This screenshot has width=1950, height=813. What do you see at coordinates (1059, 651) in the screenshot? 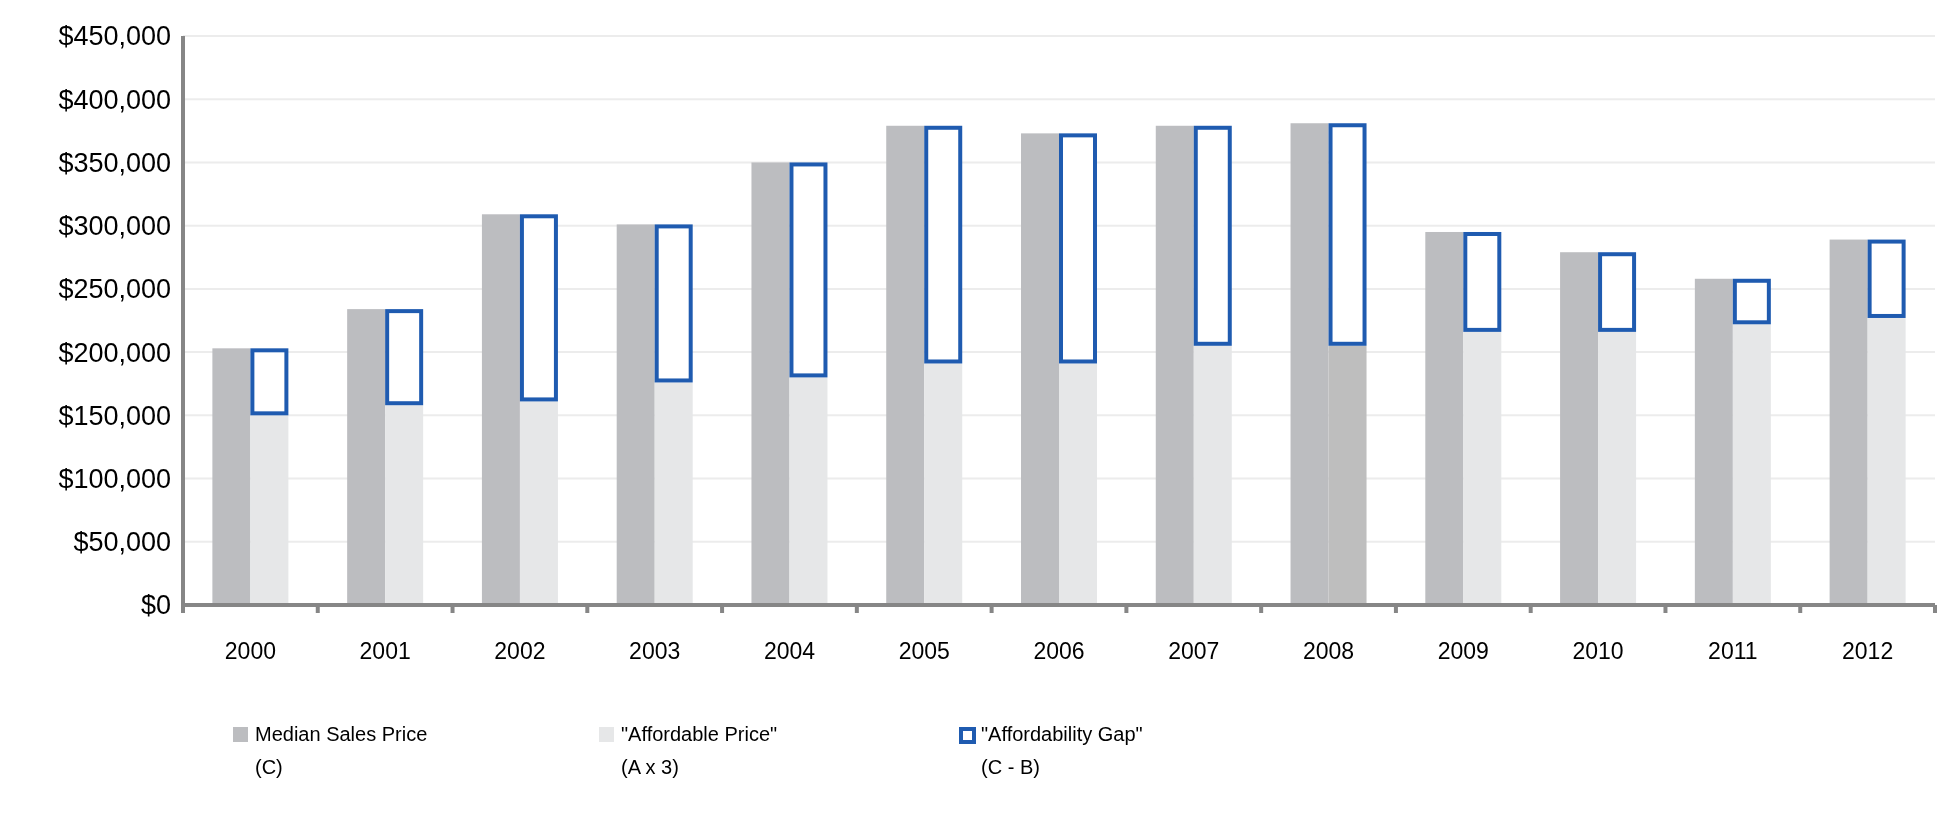
I see `x-tick-label: 2006` at bounding box center [1059, 651].